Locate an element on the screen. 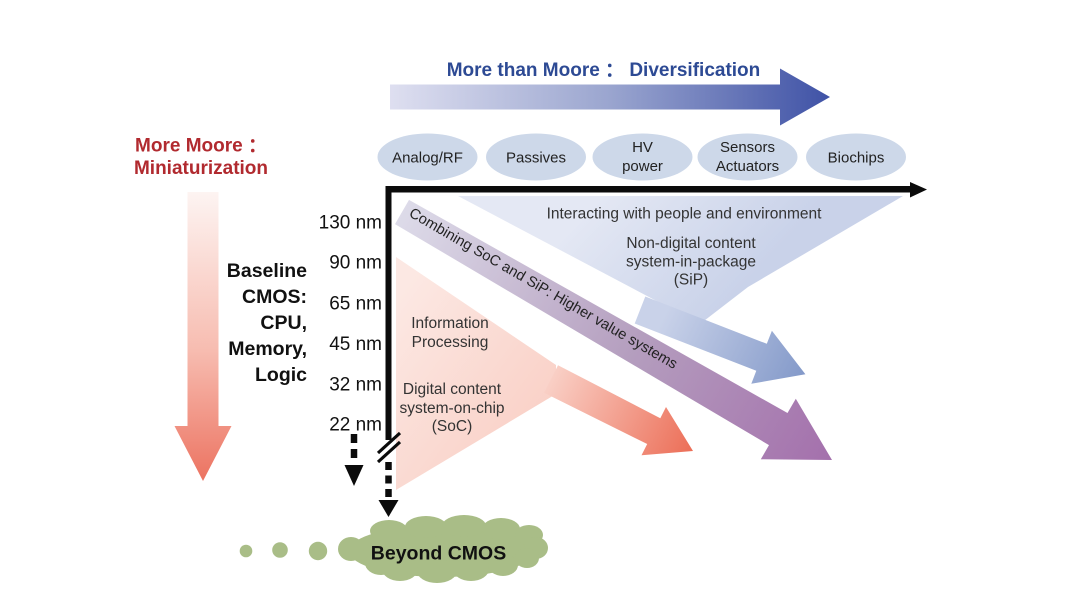 This screenshot has height=613, width=1080. svg-text: power is located at coordinates (642, 166).